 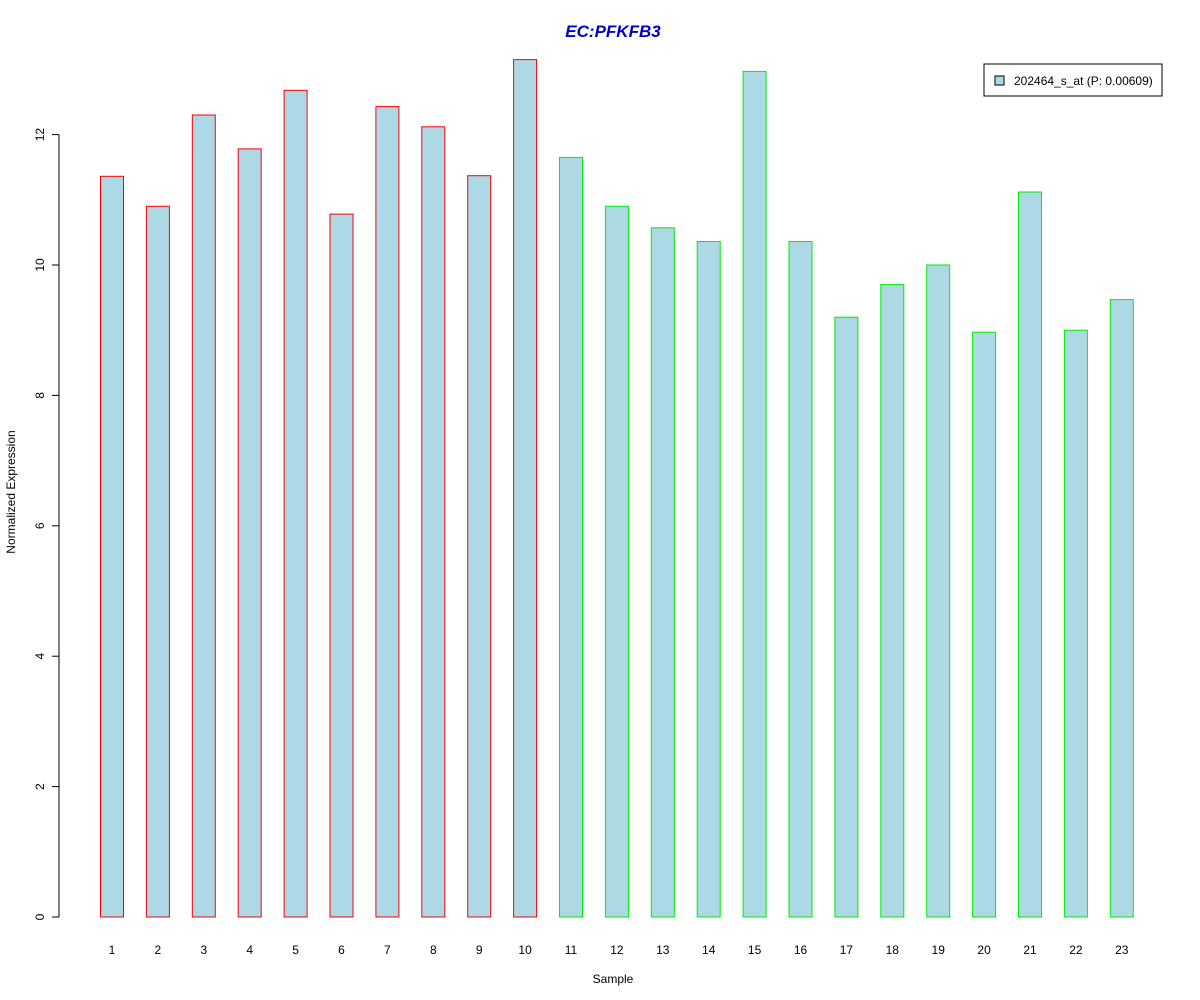 What do you see at coordinates (11, 491) in the screenshot?
I see `y-axis-label: Normalized Expression` at bounding box center [11, 491].